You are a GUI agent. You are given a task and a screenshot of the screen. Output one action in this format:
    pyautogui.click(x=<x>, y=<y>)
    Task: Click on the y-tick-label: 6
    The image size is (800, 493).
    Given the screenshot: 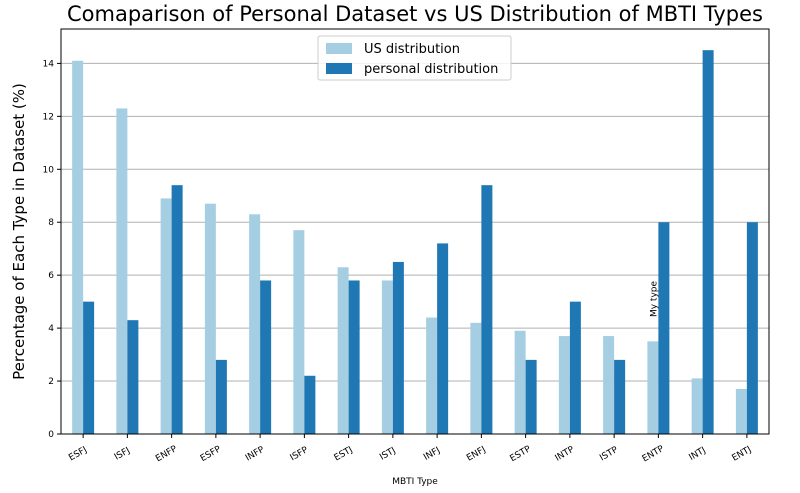 What is the action you would take?
    pyautogui.click(x=51, y=276)
    